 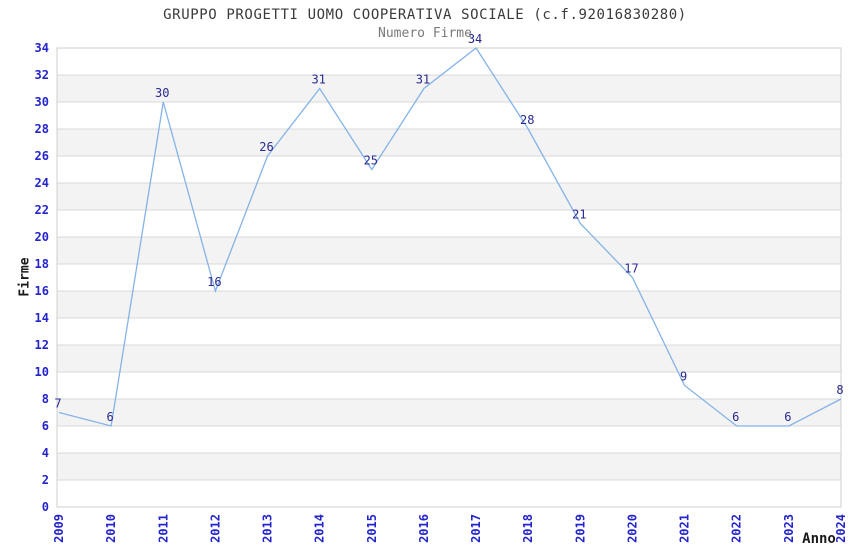 I want to click on y-tick-label: 4, so click(x=45, y=453).